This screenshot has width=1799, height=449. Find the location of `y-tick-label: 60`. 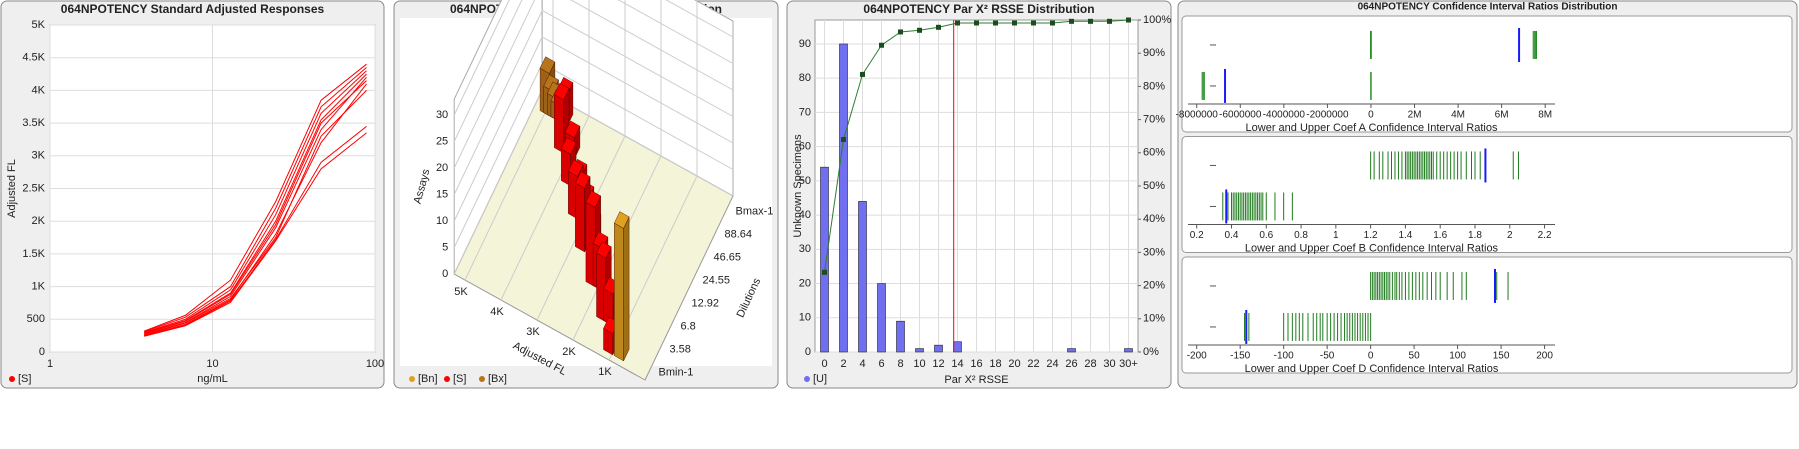

y-tick-label: 60 is located at coordinates (805, 147).